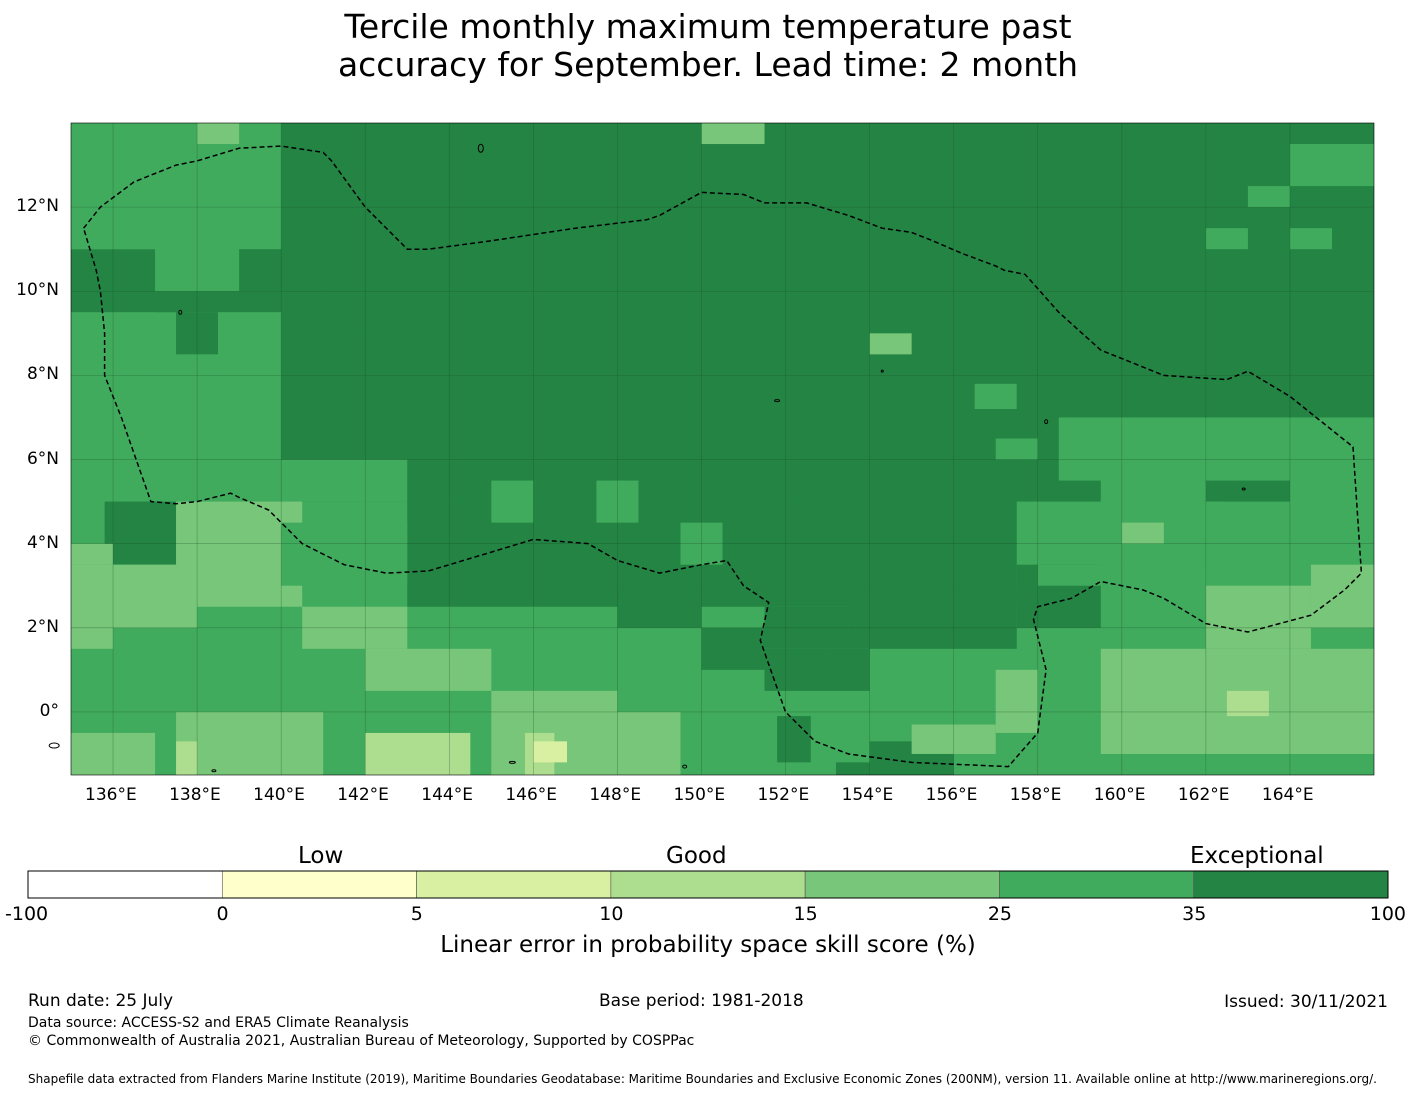  I want to click on longitude-tick-label: 144°E, so click(447, 795).